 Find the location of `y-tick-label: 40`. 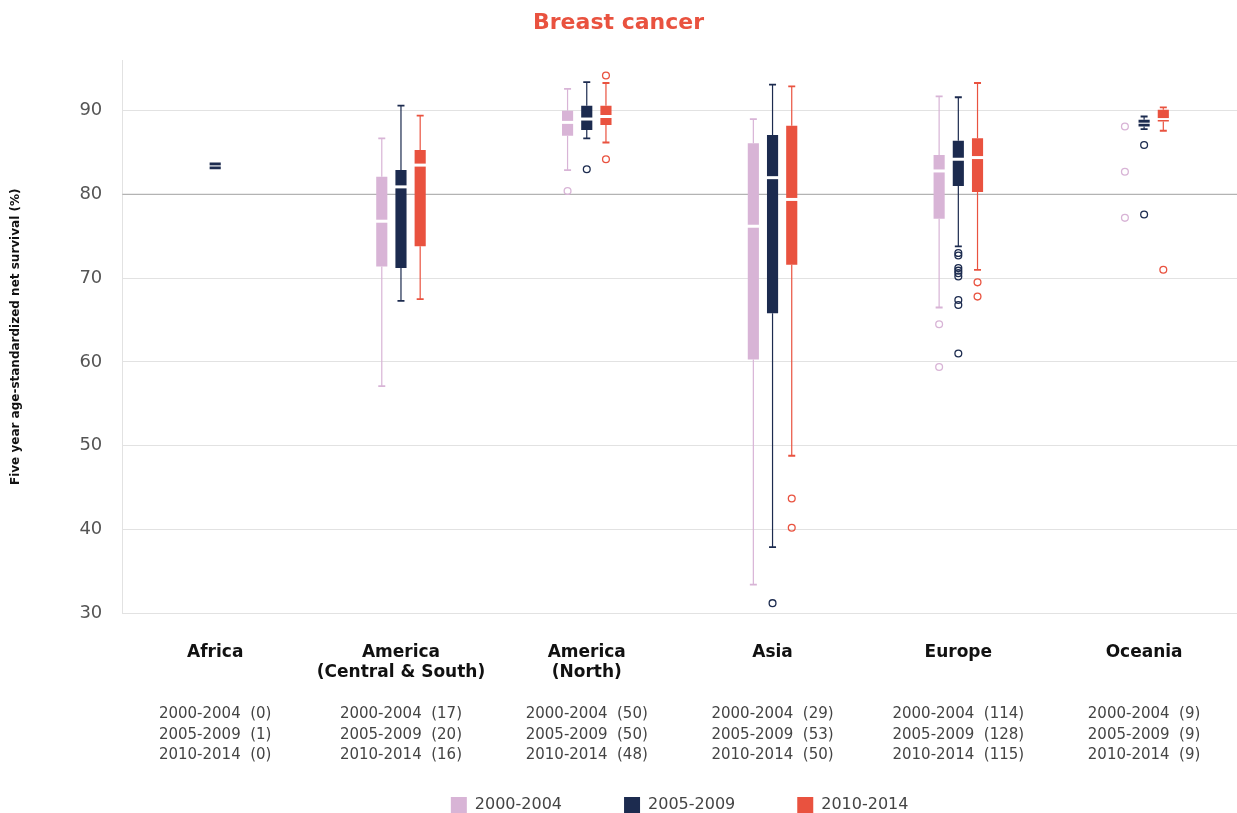

y-tick-label: 40 is located at coordinates (91, 528).